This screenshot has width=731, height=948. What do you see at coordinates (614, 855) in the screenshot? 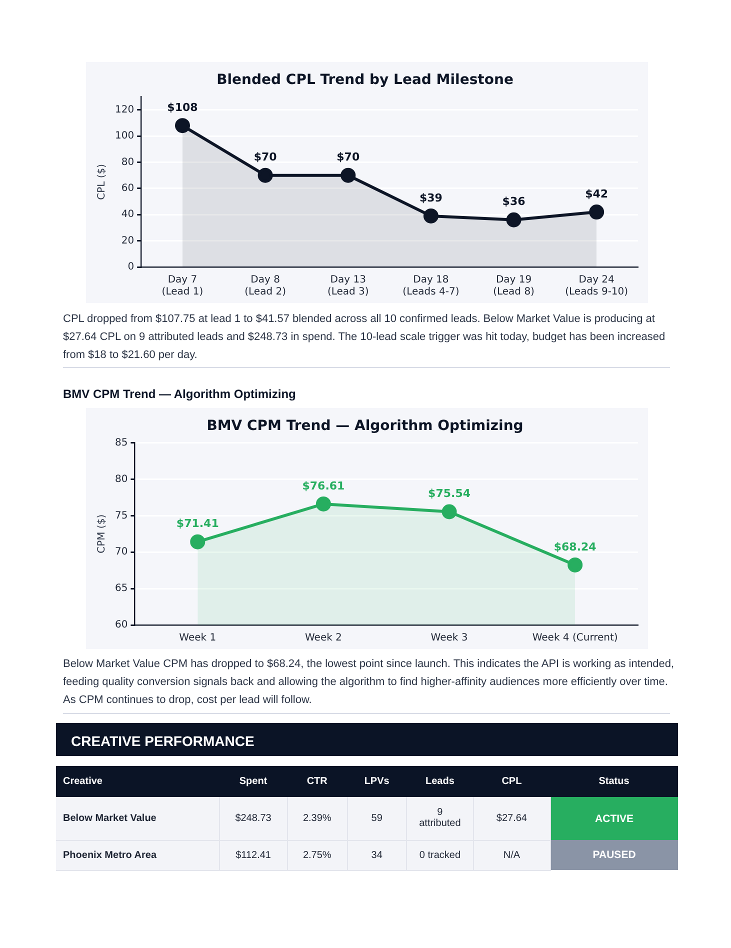
I see `text: PAUSED` at bounding box center [614, 855].